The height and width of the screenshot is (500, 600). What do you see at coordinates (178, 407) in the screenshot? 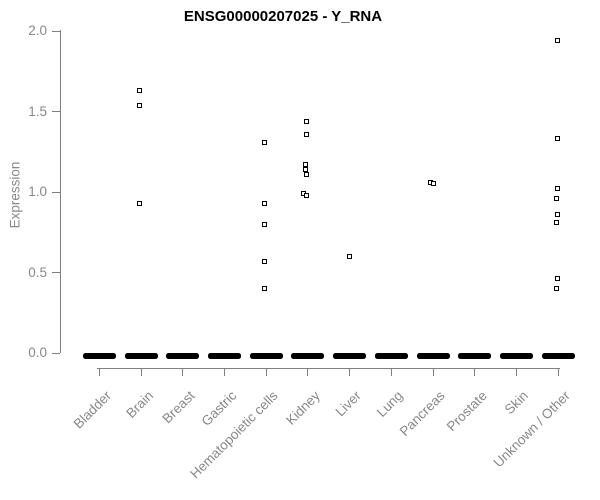
I see `x-category-label: Breast` at bounding box center [178, 407].